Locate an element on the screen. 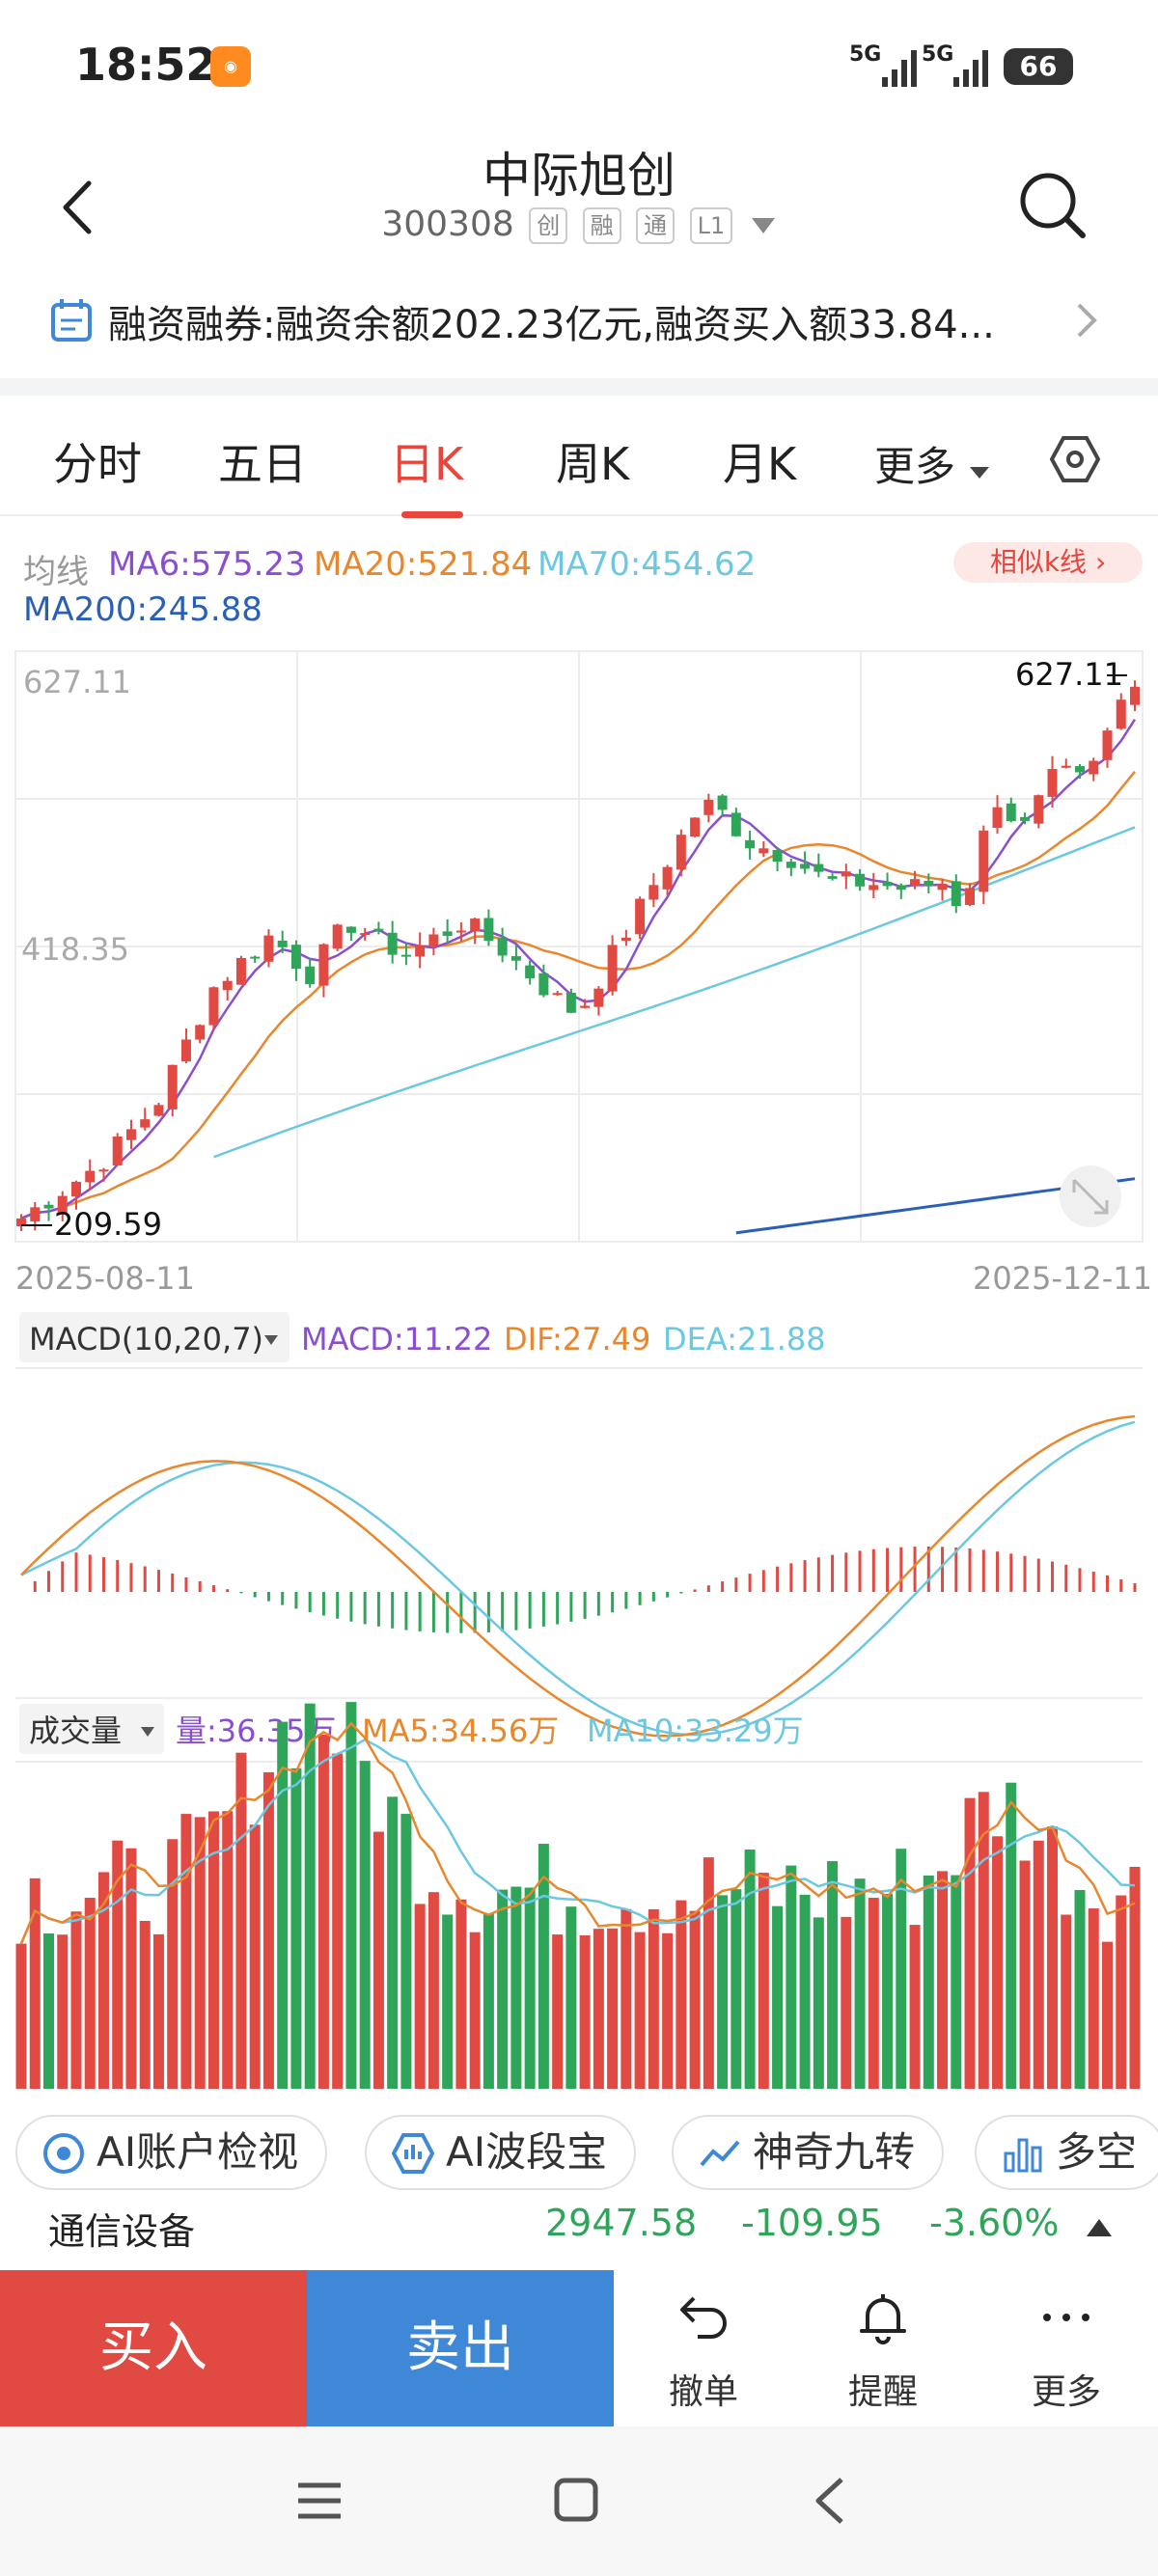 The width and height of the screenshot is (1158, 2576). bell-icon is located at coordinates (883, 2319).